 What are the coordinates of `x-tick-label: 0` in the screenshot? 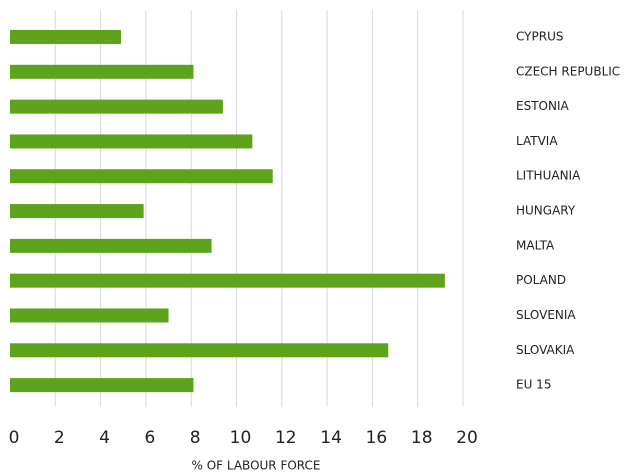 It's located at (14, 438).